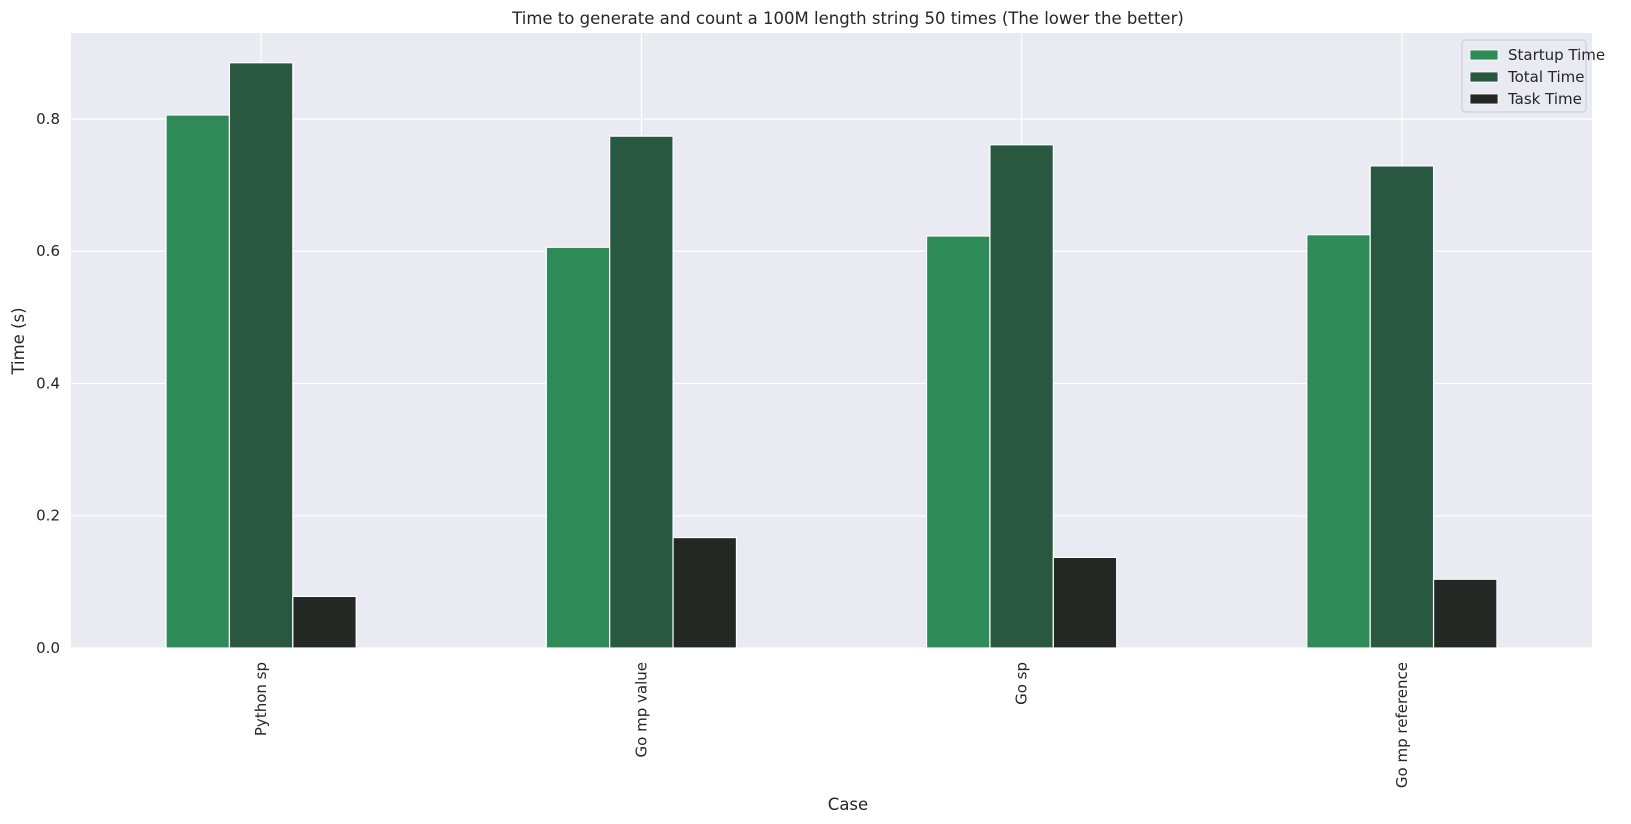 The width and height of the screenshot is (1631, 824). What do you see at coordinates (1402, 725) in the screenshot?
I see `x-tick-label: Go mp reference` at bounding box center [1402, 725].